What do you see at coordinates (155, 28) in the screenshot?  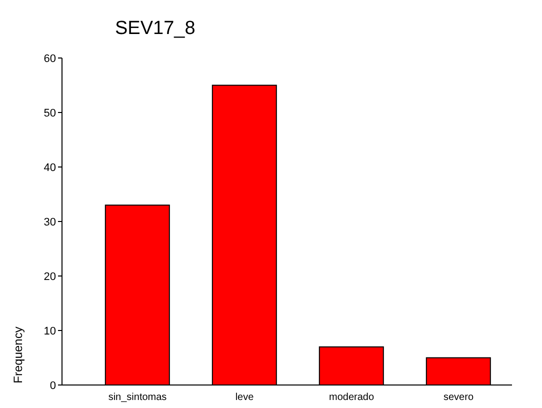 I see `chart-title: SEV17_8` at bounding box center [155, 28].